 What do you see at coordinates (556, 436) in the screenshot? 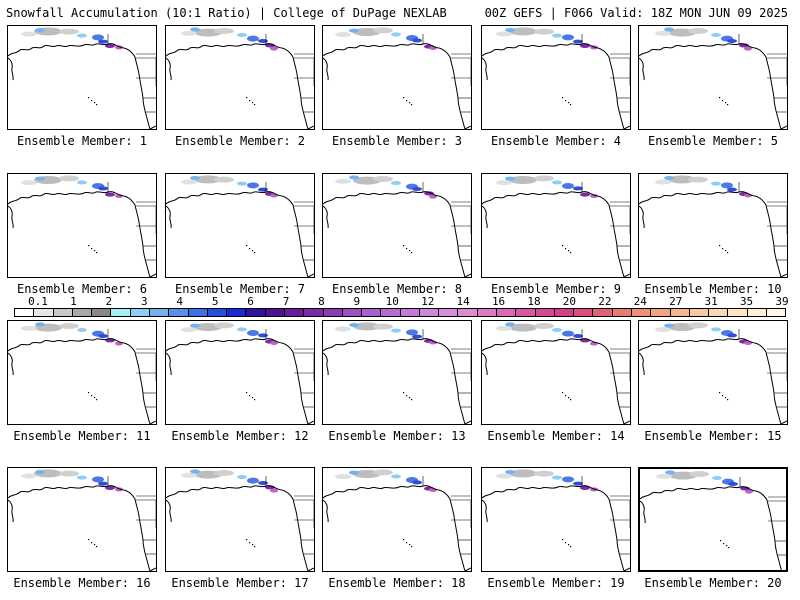
I see `ensemble-member-label: Ensemble Member: 14` at bounding box center [556, 436].